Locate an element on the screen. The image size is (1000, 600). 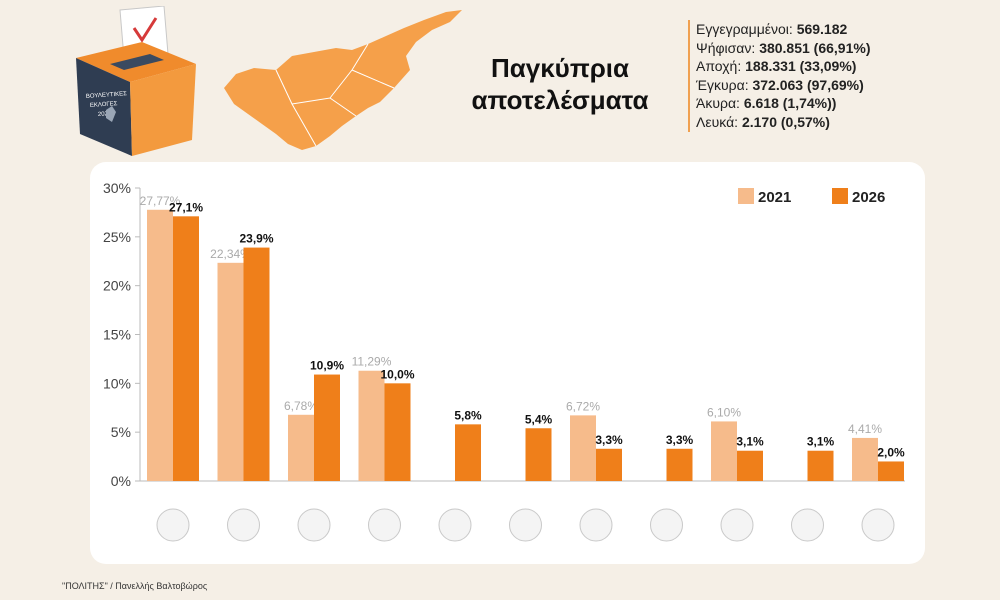
stat-row: Αποχή: 188.331 (33,09%) is located at coordinates (783, 66).